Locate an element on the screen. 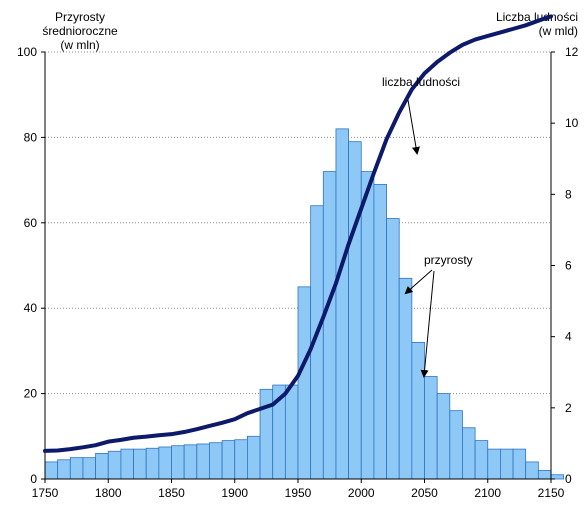  left-tick-label: 20 is located at coordinates (31, 394).